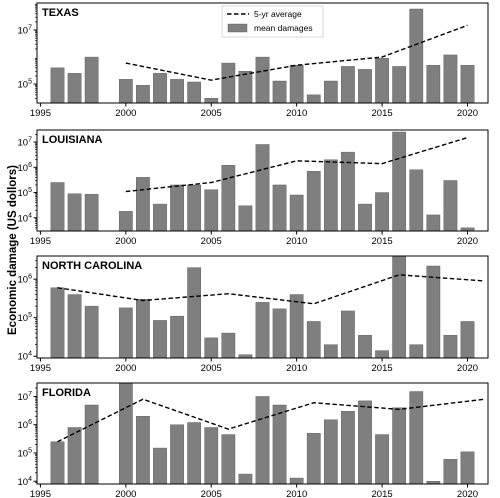 The height and width of the screenshot is (498, 500). What do you see at coordinates (283, 28) in the screenshot?
I see `legend-bar-label: mean damages` at bounding box center [283, 28].